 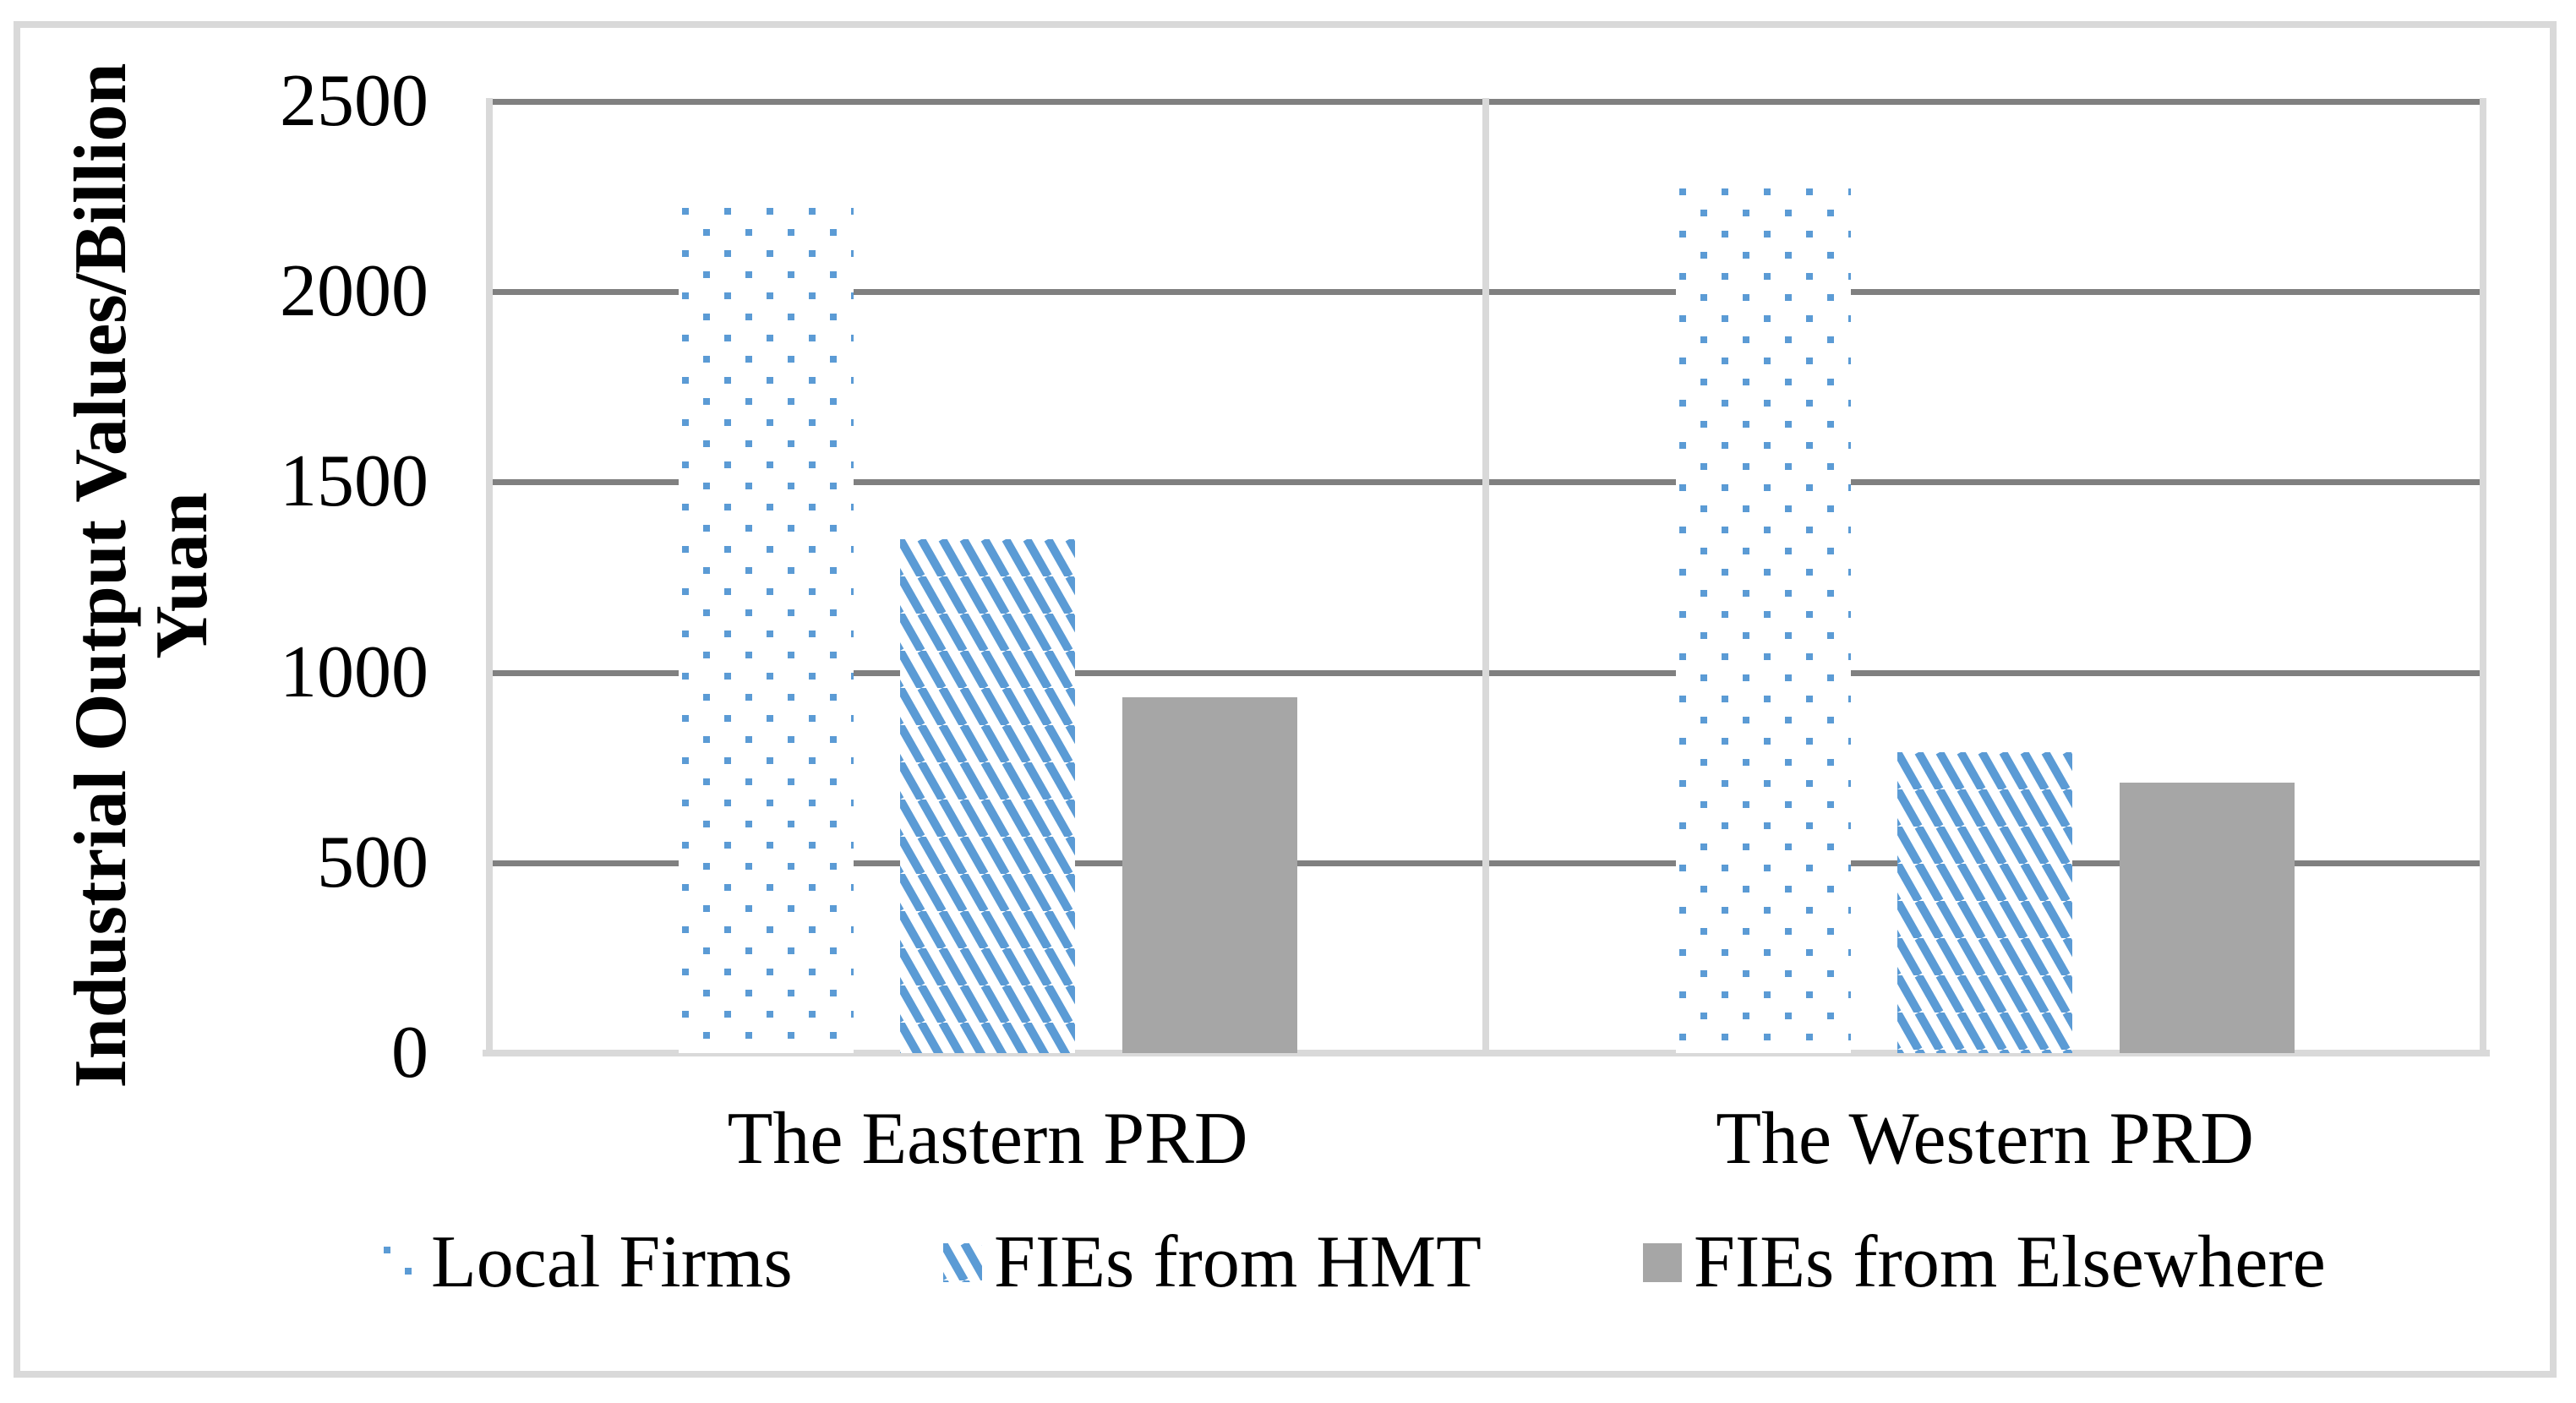 What do you see at coordinates (354, 672) in the screenshot?
I see `y-tick-label-1000: 1000` at bounding box center [354, 672].